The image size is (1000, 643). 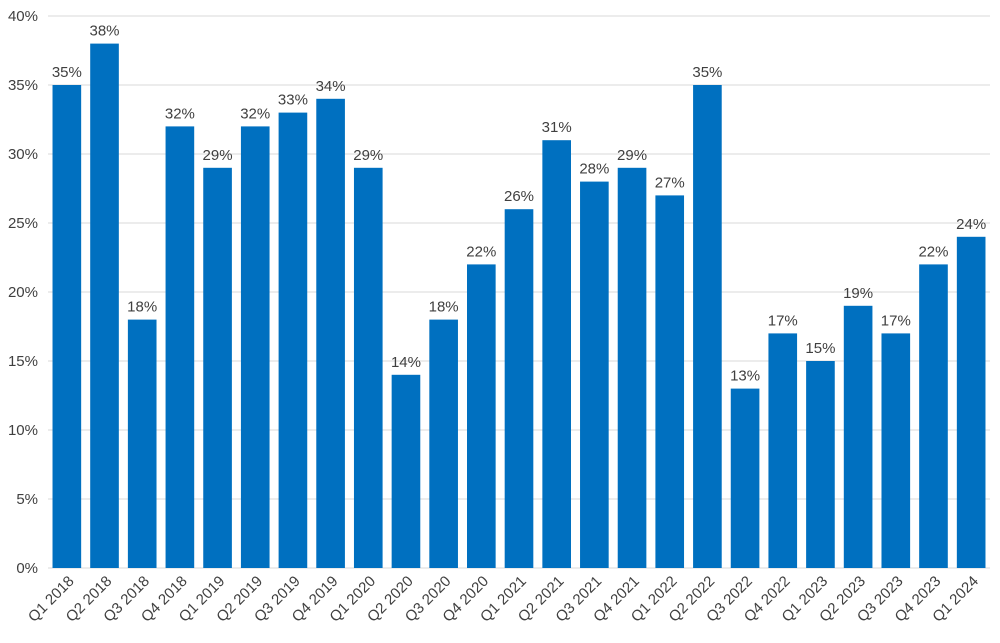 What do you see at coordinates (23, 85) in the screenshot?
I see `y-tick-label: 35%` at bounding box center [23, 85].